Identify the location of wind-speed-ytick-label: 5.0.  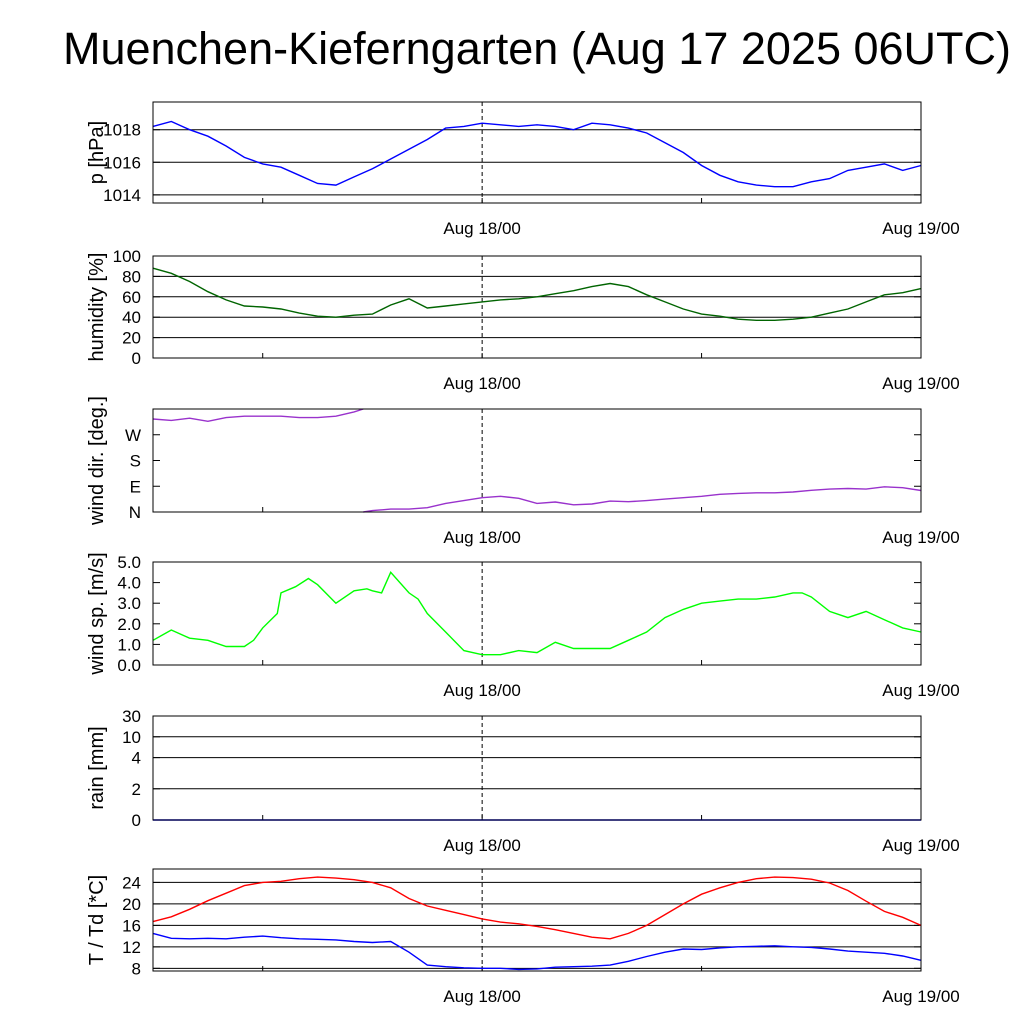
(129, 562).